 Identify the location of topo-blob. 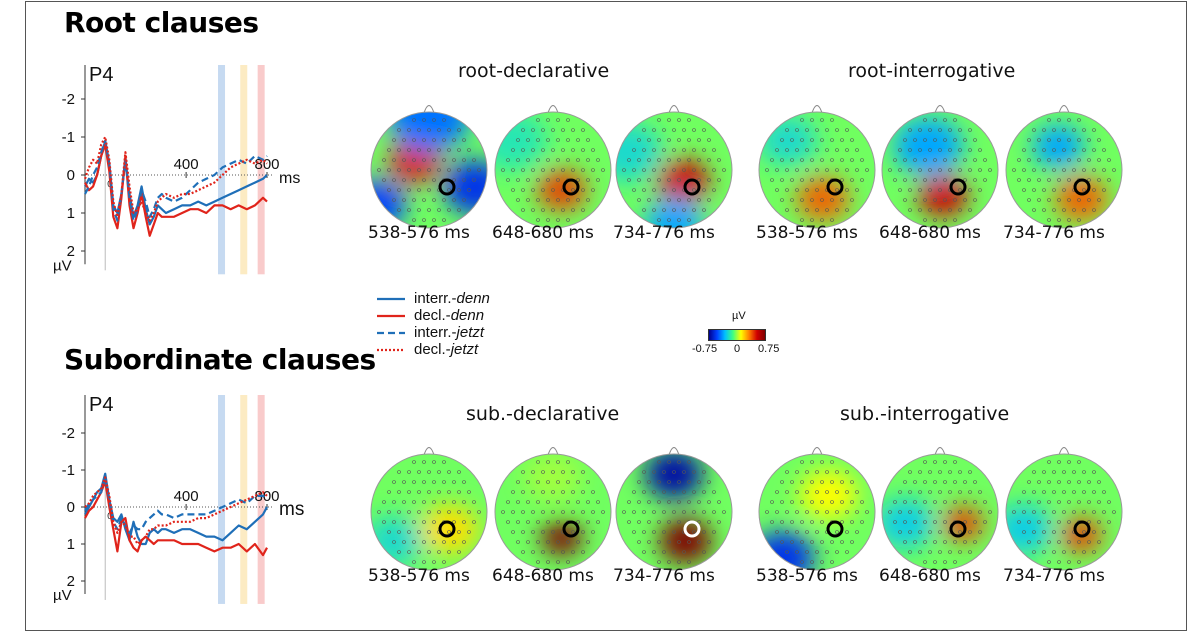
(449, 529).